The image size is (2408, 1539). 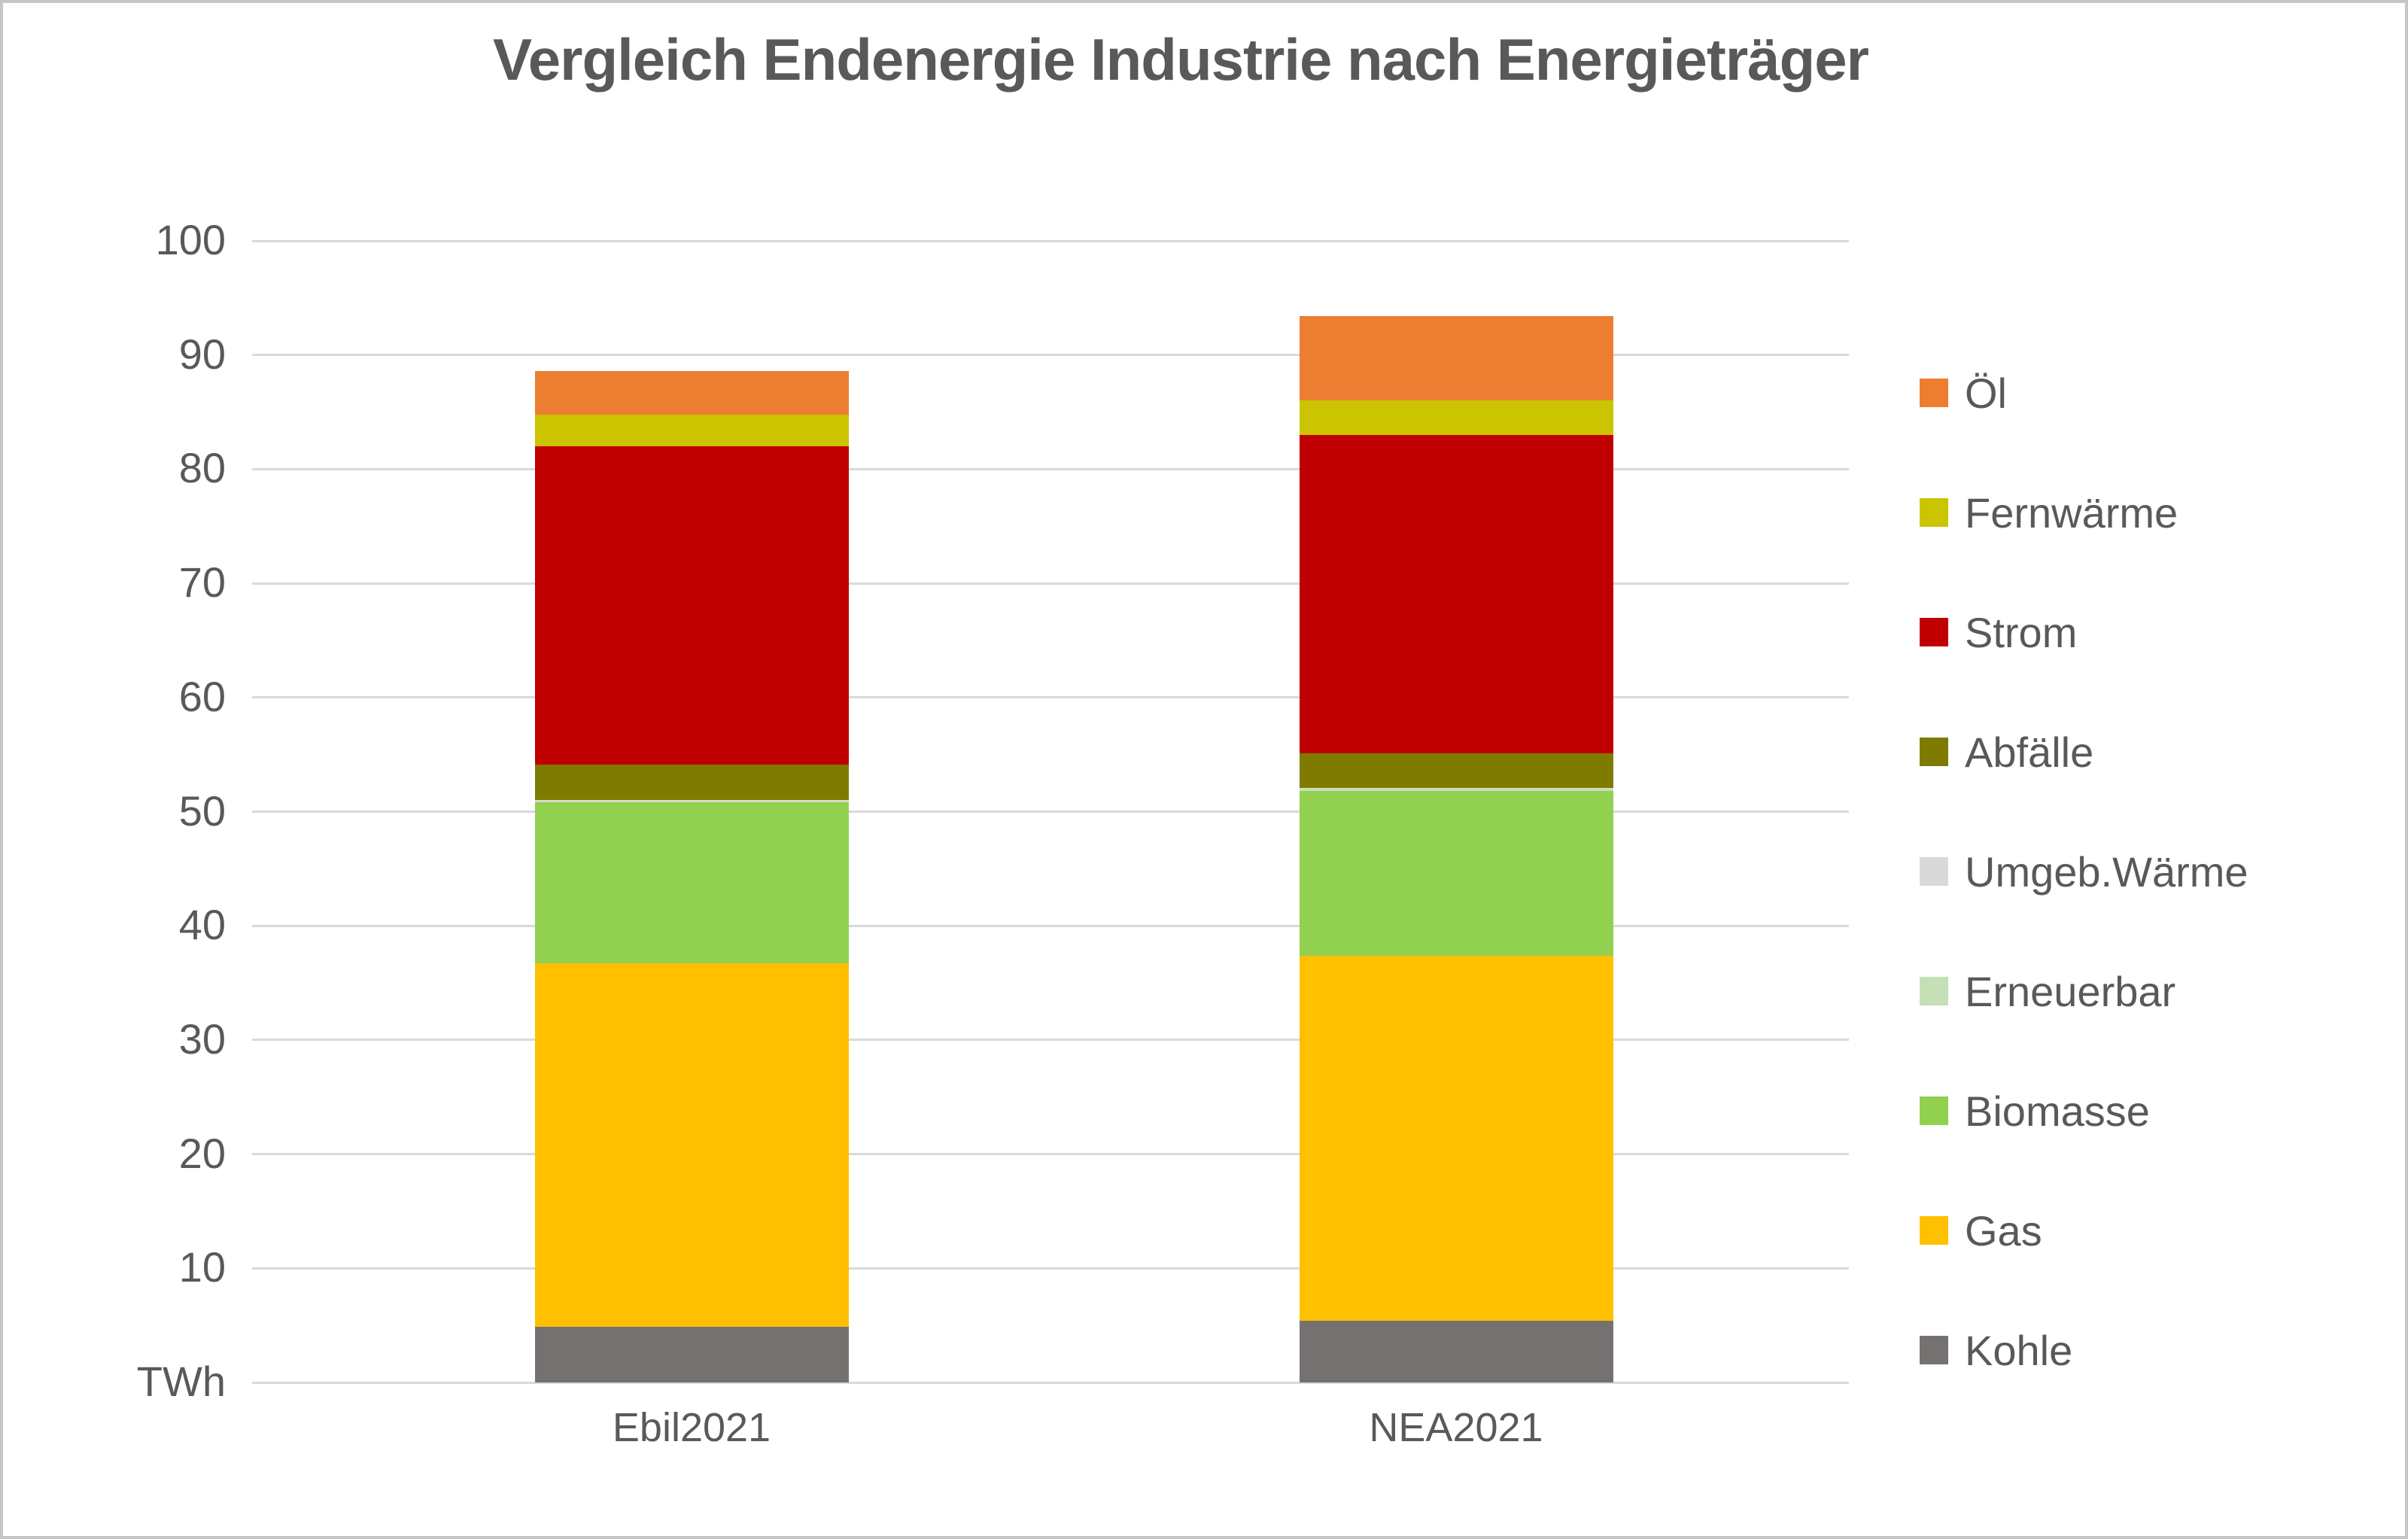 I want to click on bar-segment-Ebil2021-Gas, so click(x=691, y=1145).